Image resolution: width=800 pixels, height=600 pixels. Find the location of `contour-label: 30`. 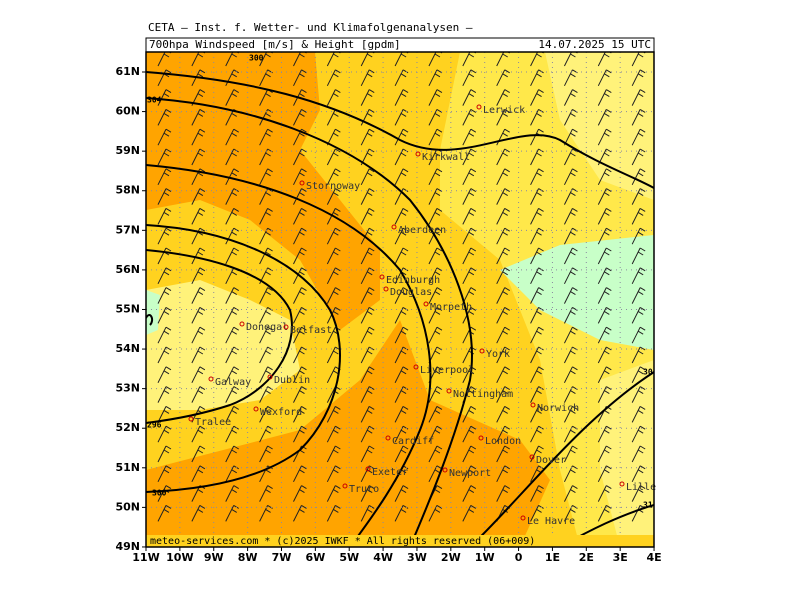

contour-label: 30 is located at coordinates (648, 372).